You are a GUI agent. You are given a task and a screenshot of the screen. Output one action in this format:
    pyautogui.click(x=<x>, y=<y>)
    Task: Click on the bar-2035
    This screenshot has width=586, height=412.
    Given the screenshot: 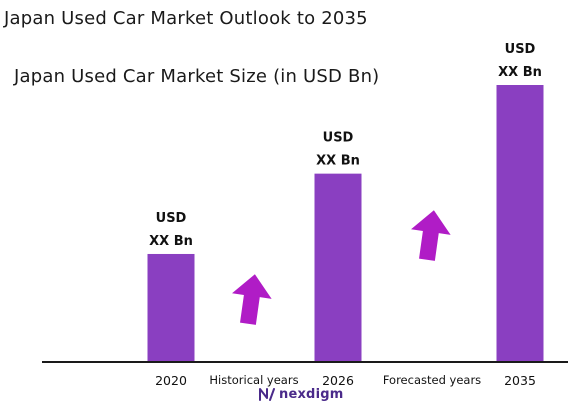 What is the action you would take?
    pyautogui.click(x=520, y=223)
    